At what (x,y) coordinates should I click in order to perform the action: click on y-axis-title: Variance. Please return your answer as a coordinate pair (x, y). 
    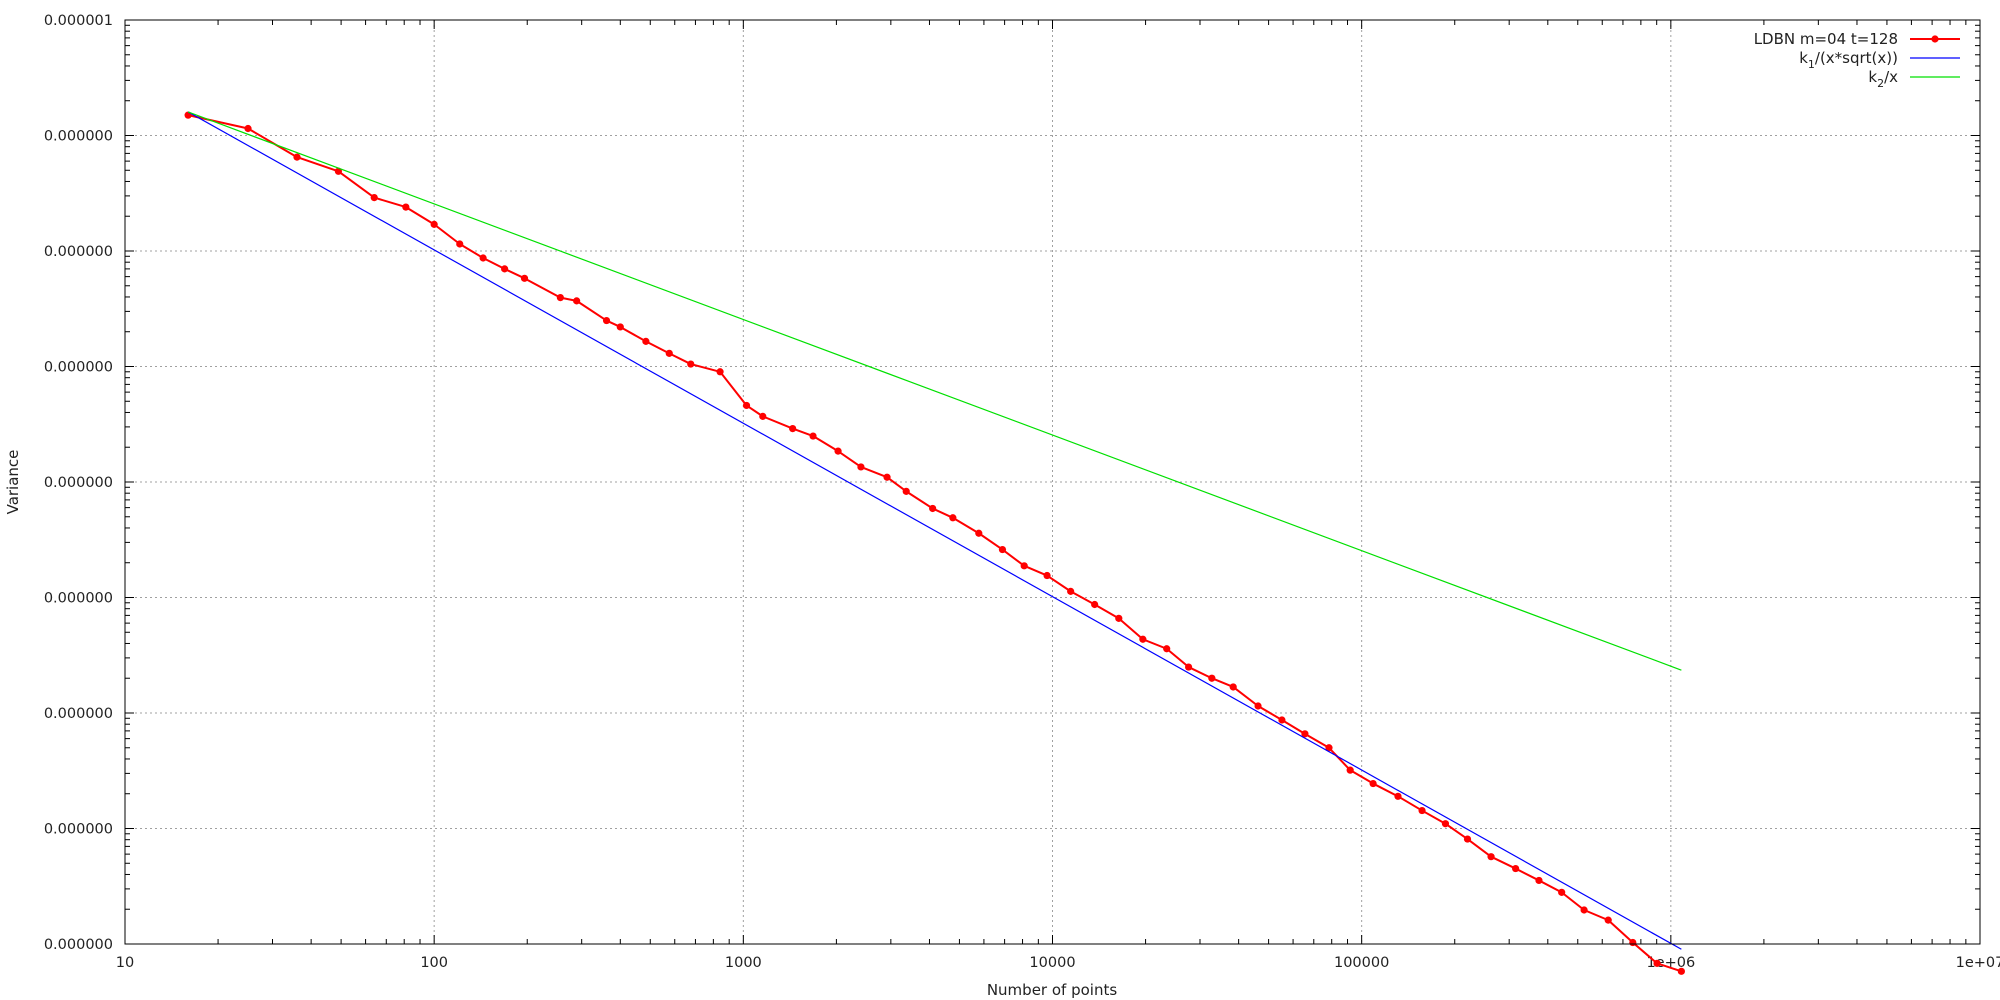
    Looking at the image, I should click on (13, 482).